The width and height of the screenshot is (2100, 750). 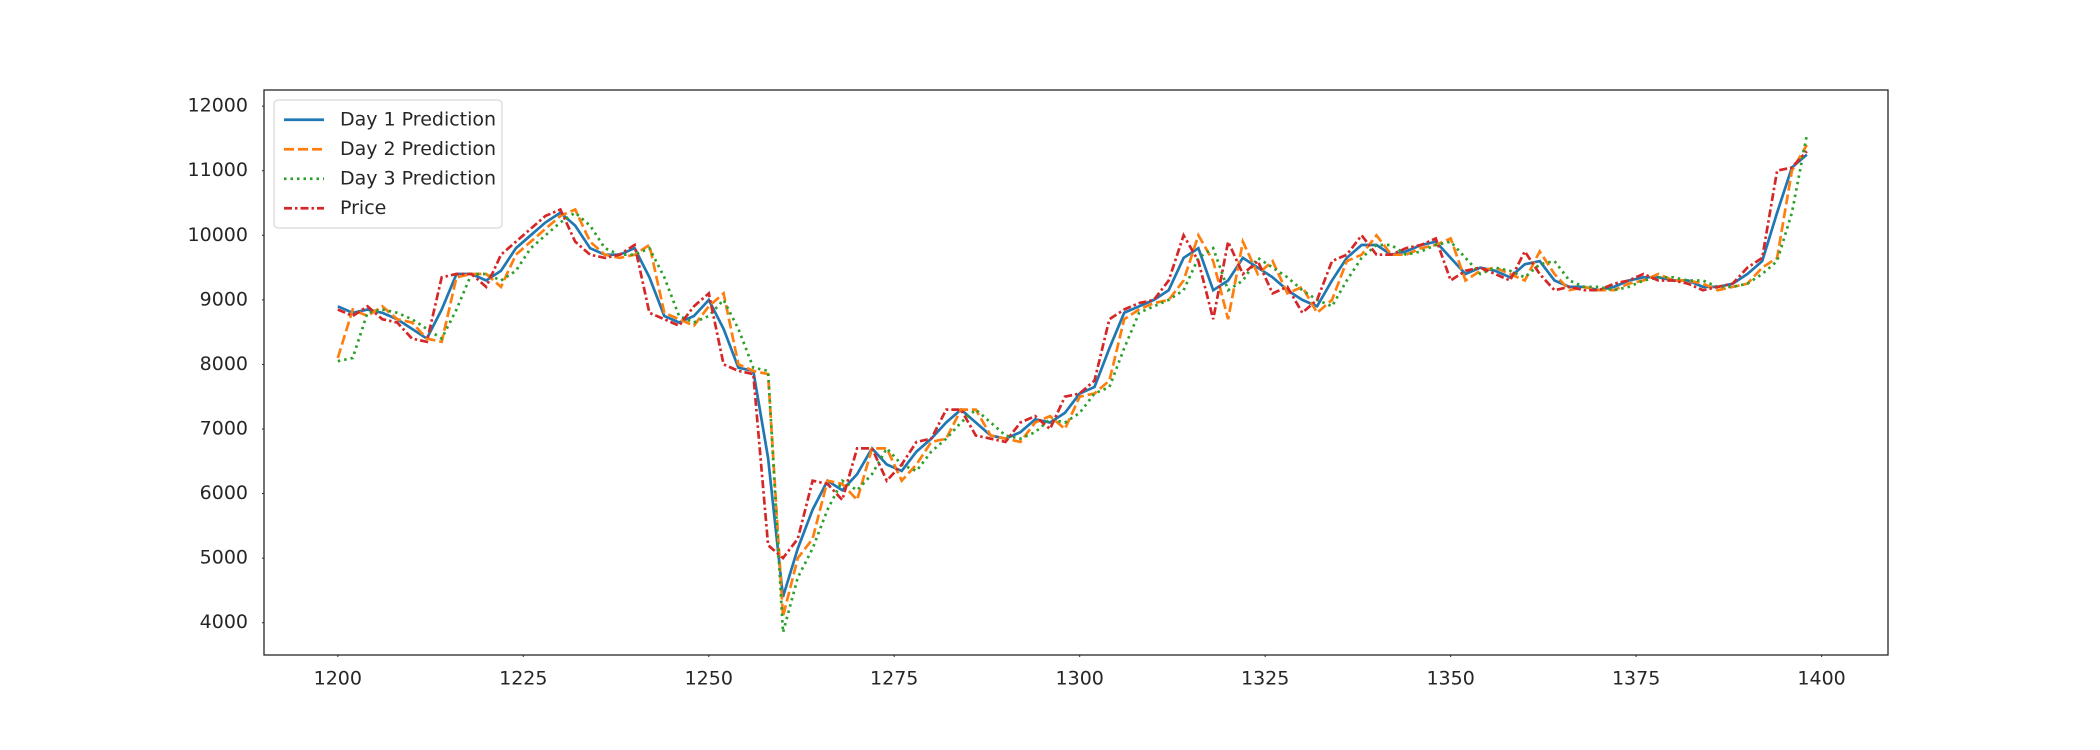 I want to click on y-tick-label: 12000, so click(x=218, y=106).